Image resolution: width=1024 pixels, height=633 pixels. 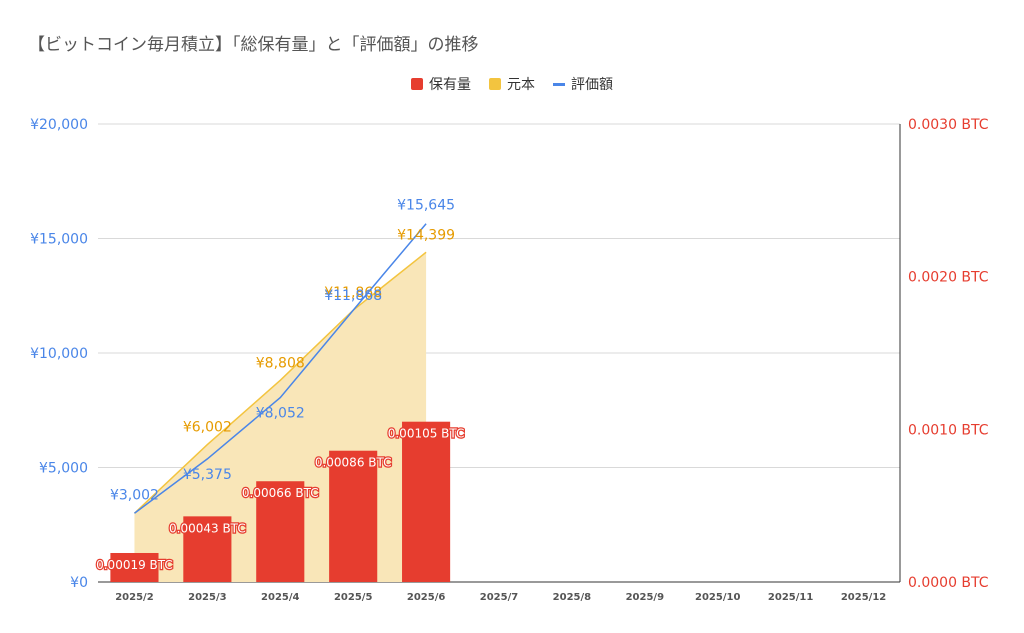 What do you see at coordinates (521, 85) in the screenshot?
I see `legend-label-principal: 元本` at bounding box center [521, 85].